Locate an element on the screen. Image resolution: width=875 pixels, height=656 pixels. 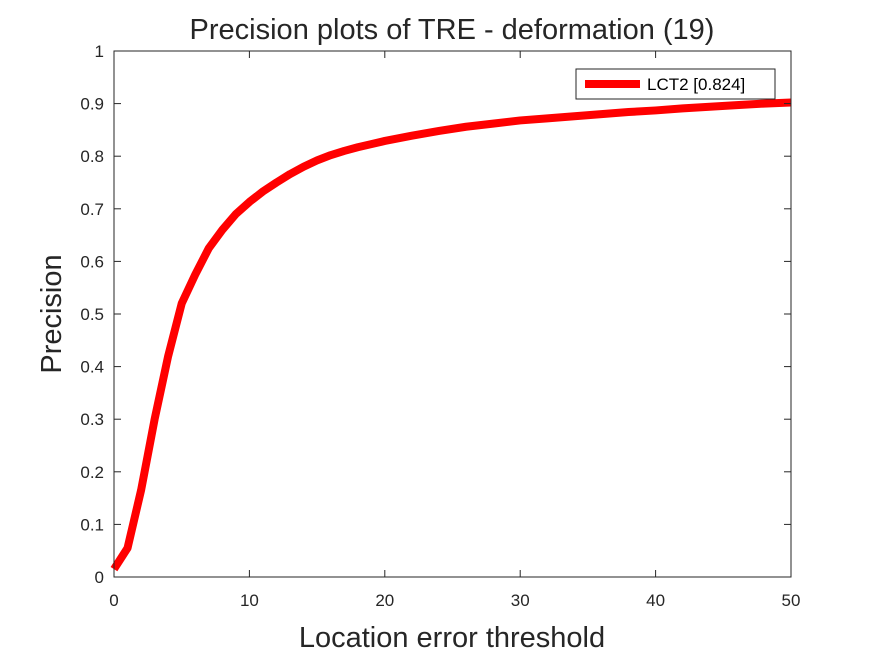
y-tick-label: 0.1 is located at coordinates (92, 524).